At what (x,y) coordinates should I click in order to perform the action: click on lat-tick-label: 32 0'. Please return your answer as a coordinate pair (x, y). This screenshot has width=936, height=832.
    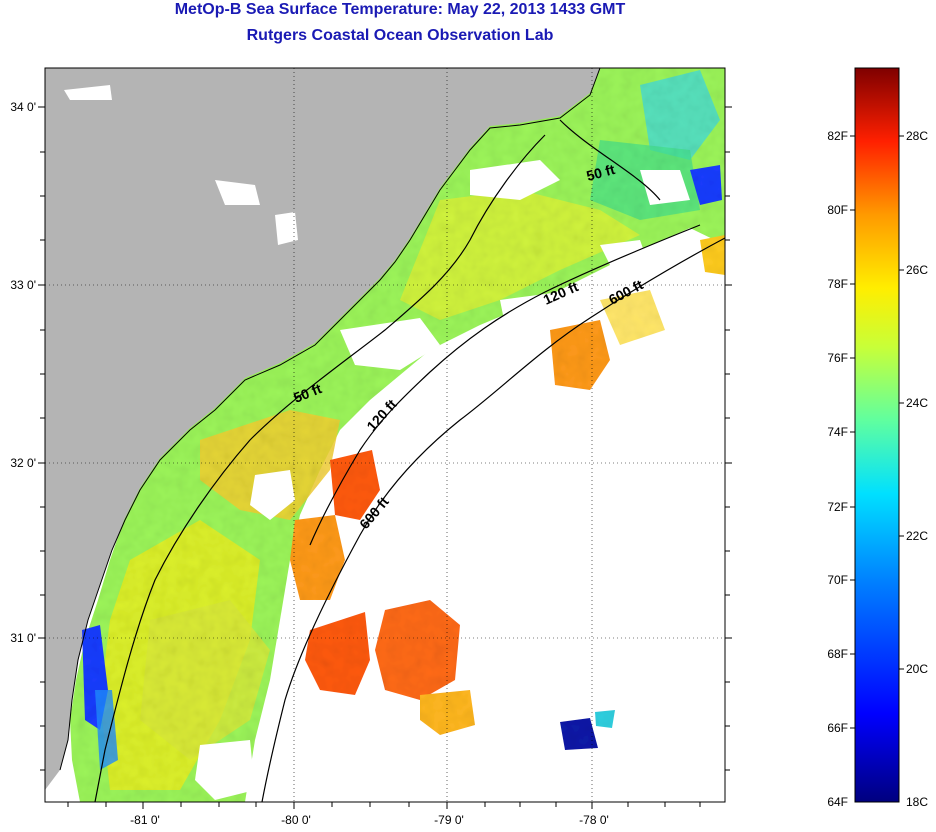
    Looking at the image, I should click on (23, 463).